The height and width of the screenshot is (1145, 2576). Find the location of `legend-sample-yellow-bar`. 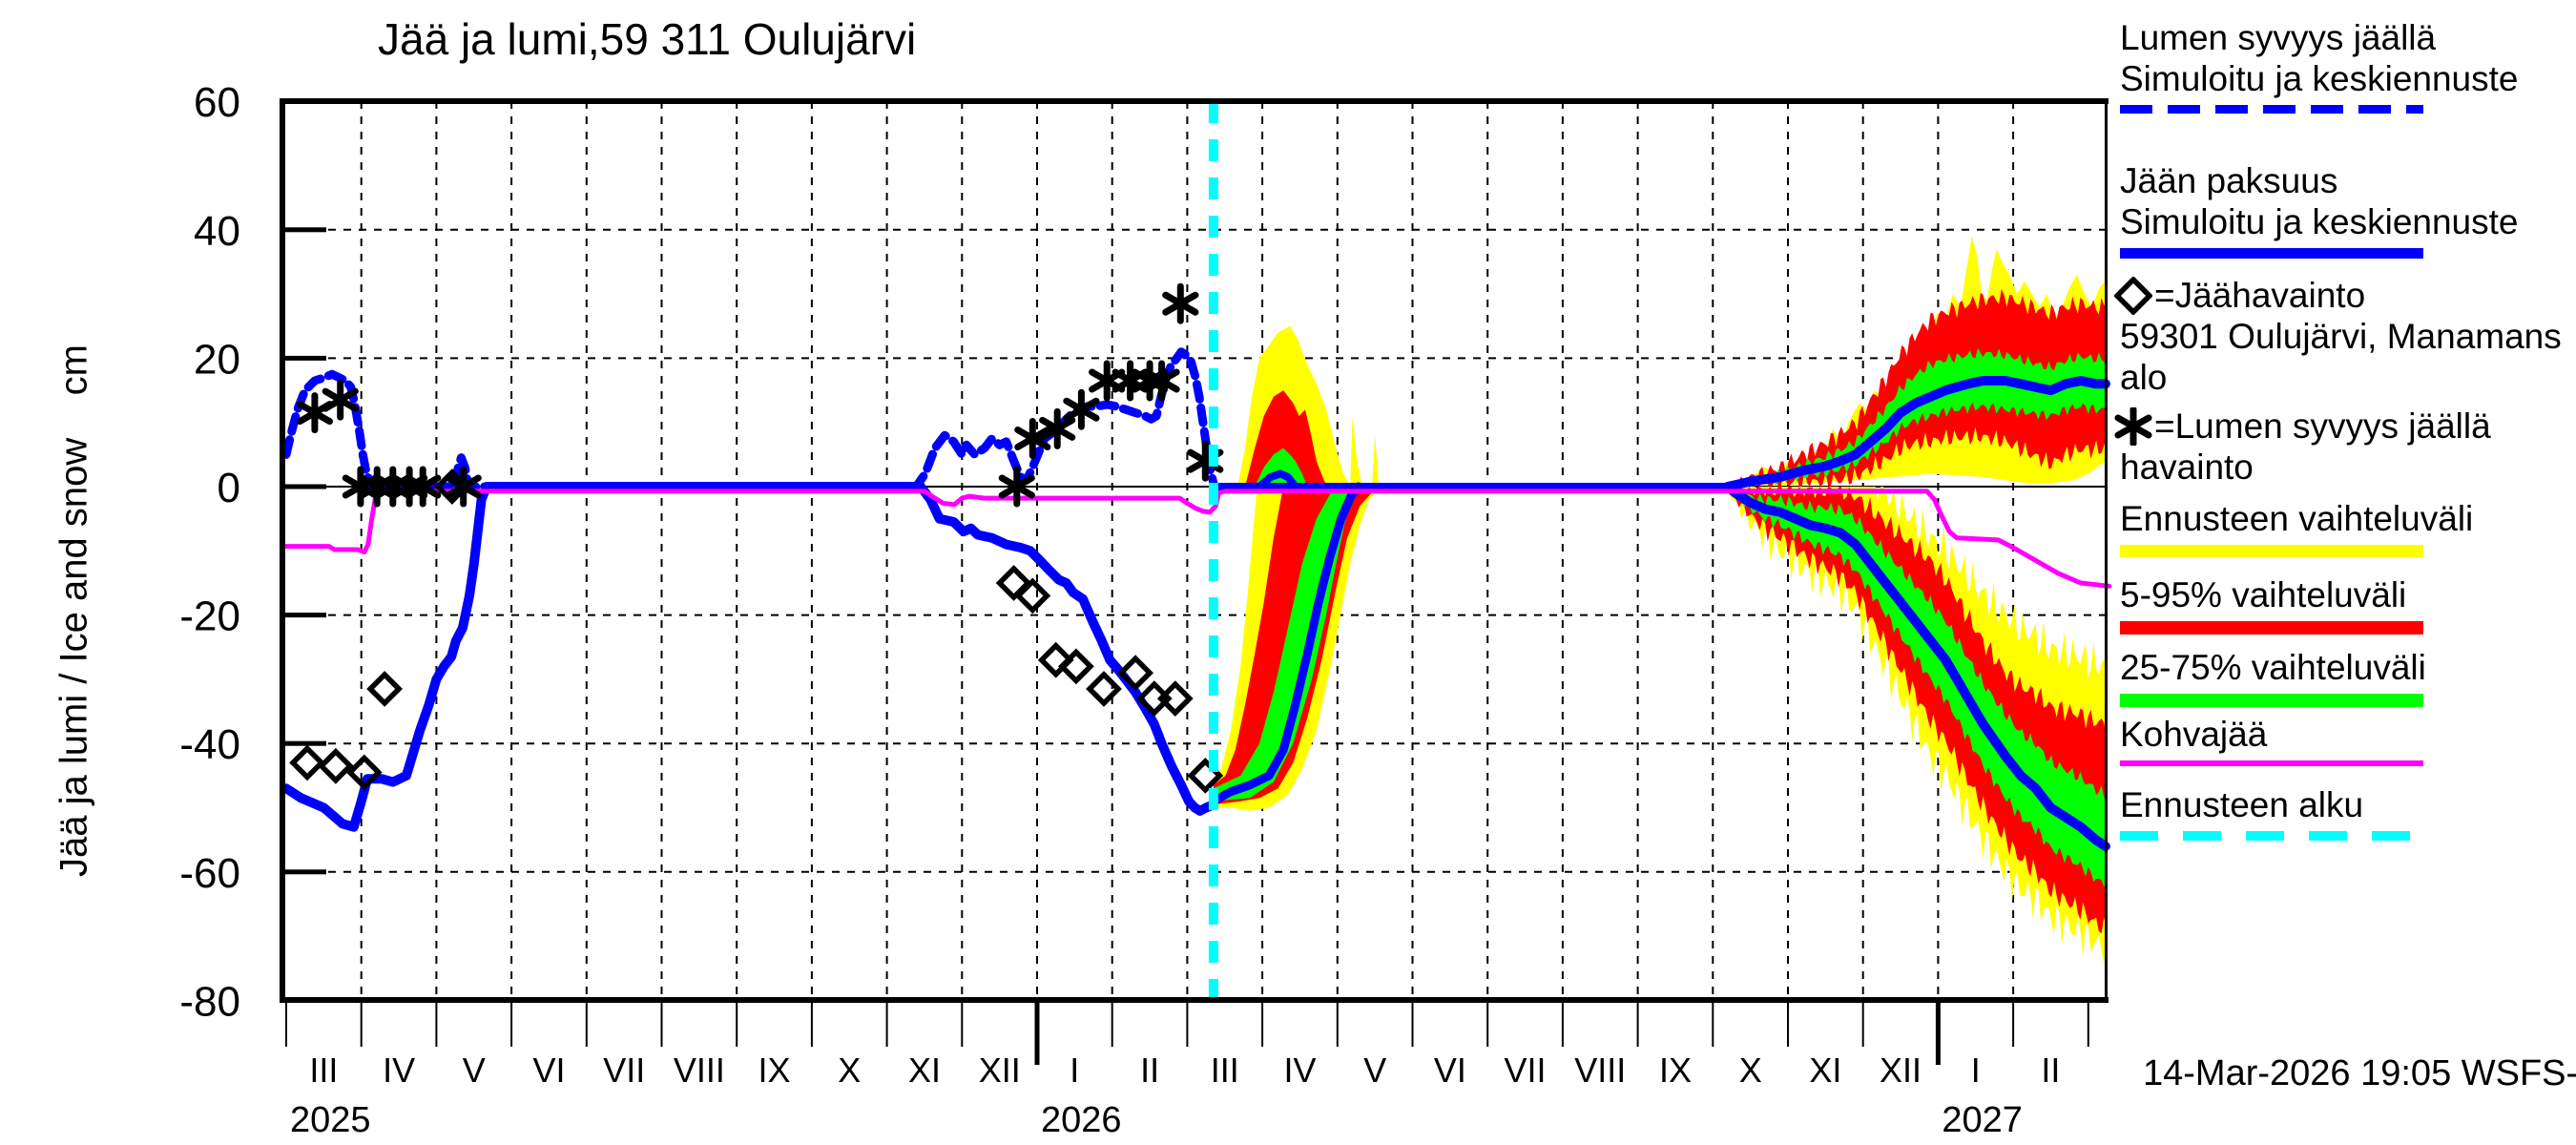

legend-sample-yellow-bar is located at coordinates (2271, 551).